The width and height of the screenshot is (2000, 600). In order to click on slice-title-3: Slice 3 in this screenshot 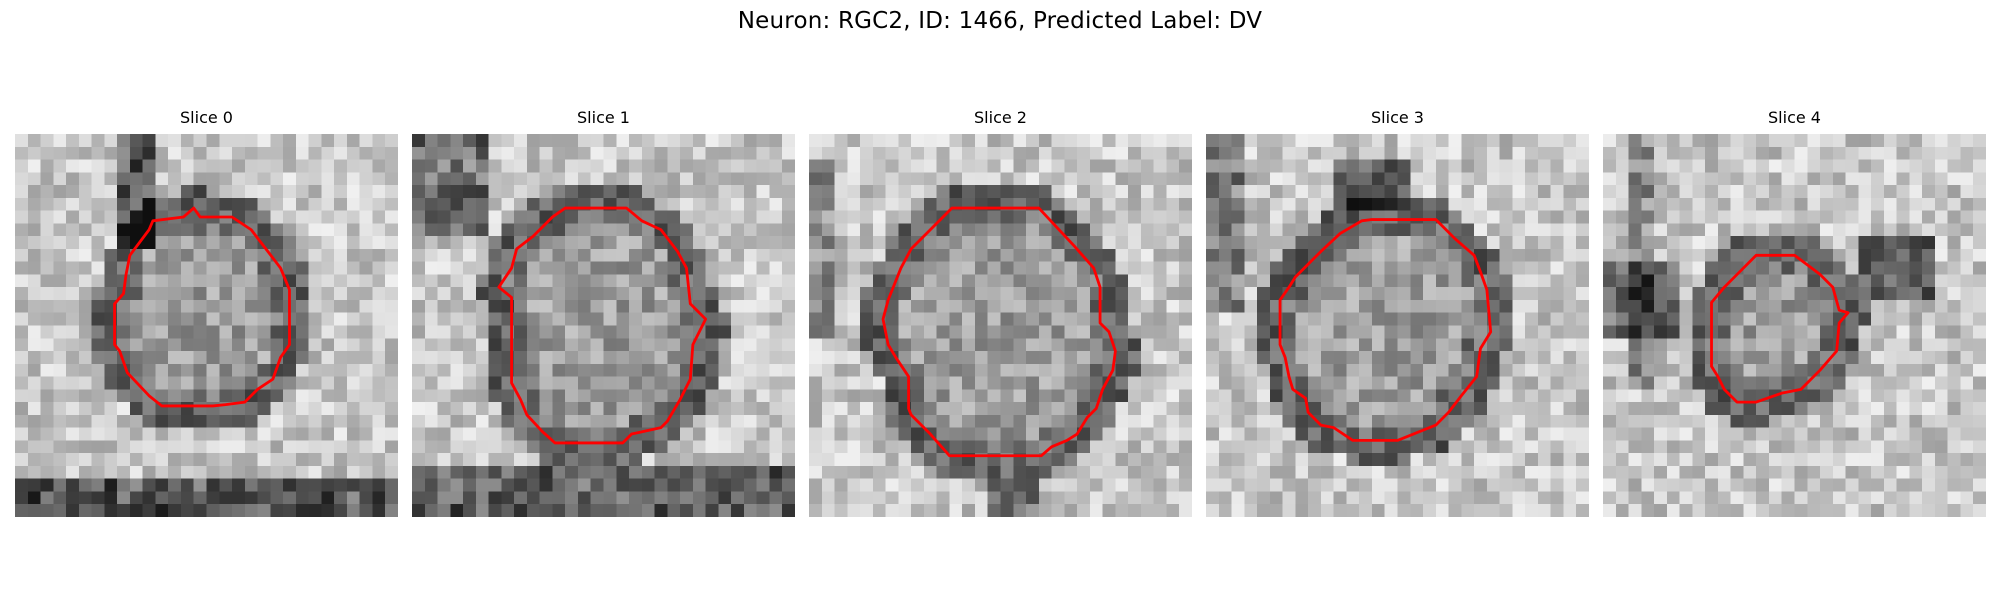, I will do `click(1397, 117)`.